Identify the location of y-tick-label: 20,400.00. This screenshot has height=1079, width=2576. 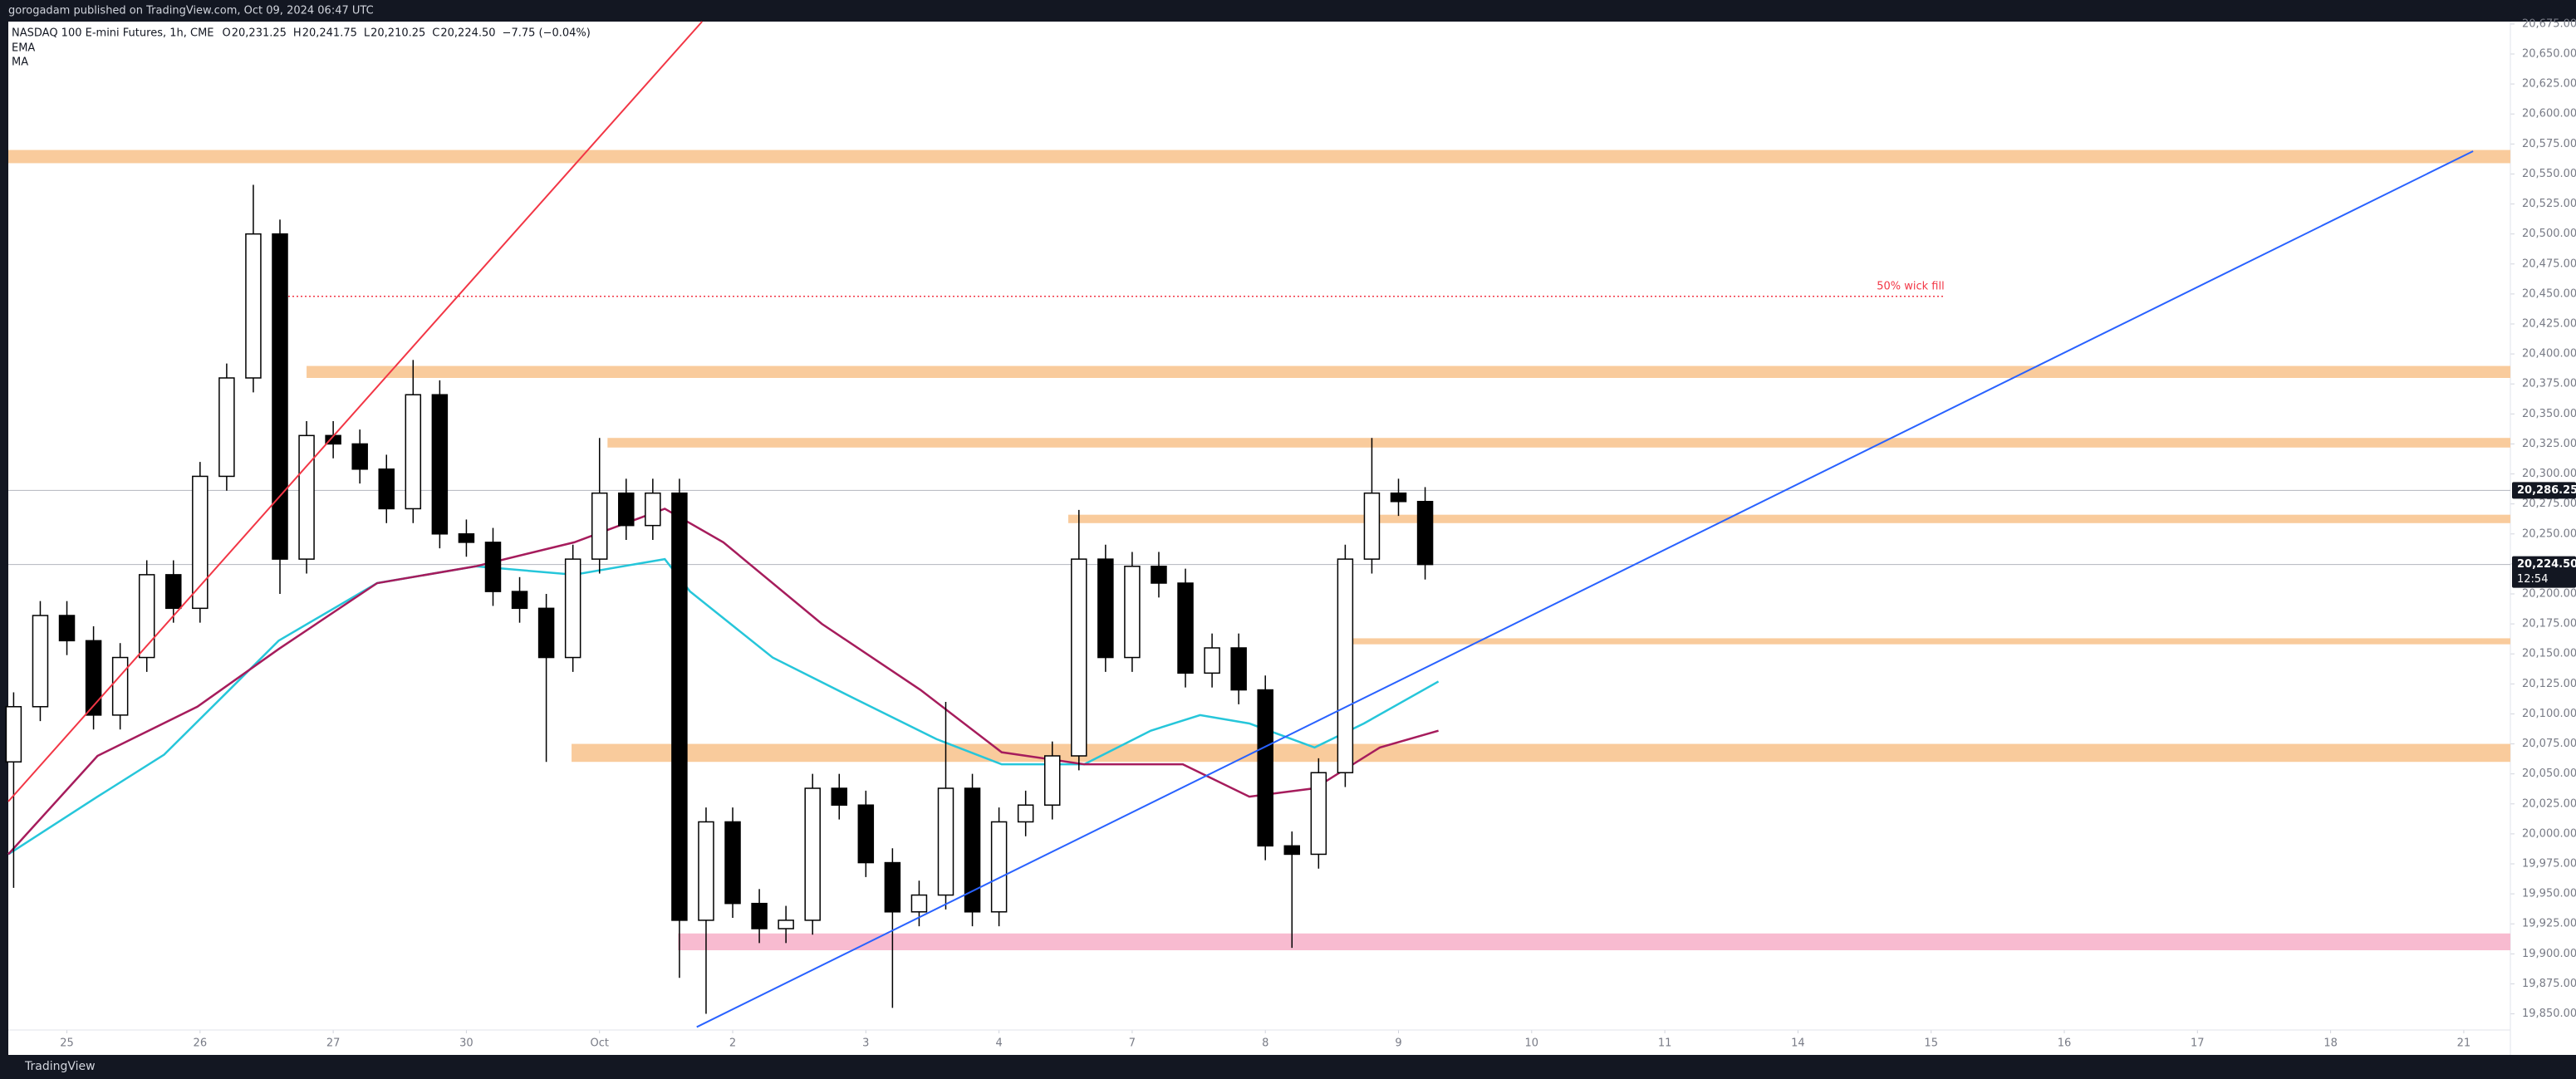
(2549, 354).